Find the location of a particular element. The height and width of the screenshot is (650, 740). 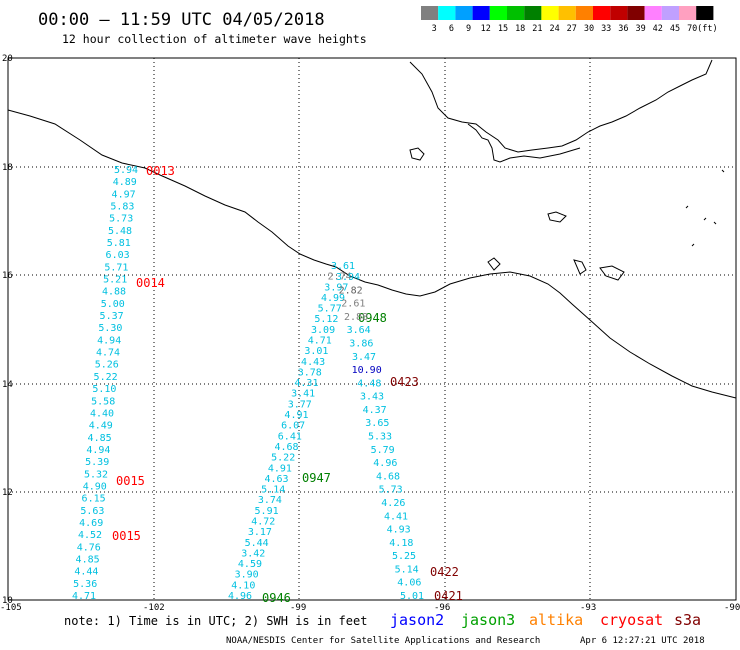

wave-height-value: 5.94 is located at coordinates (126, 170).